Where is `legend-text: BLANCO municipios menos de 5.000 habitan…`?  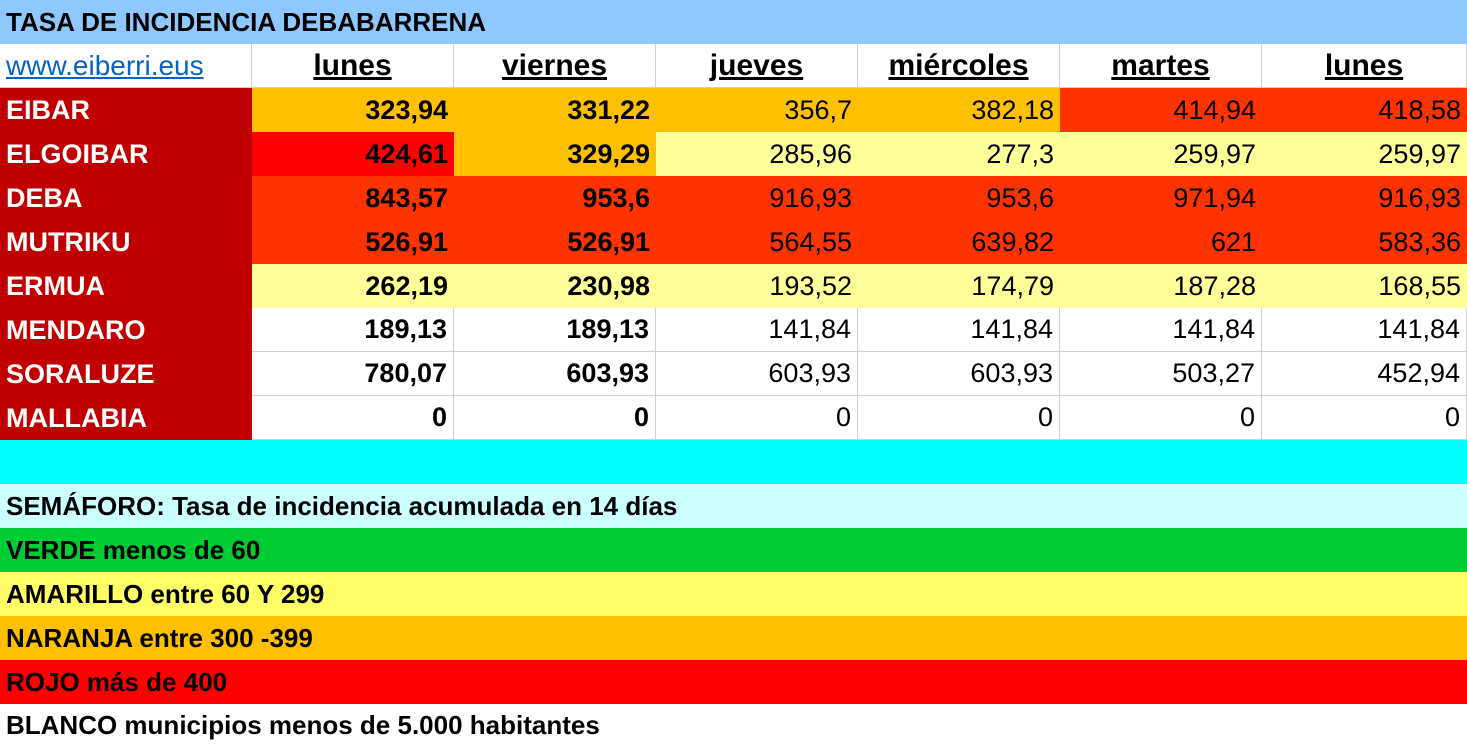
legend-text: BLANCO municipios menos de 5.000 habitan… is located at coordinates (733, 725).